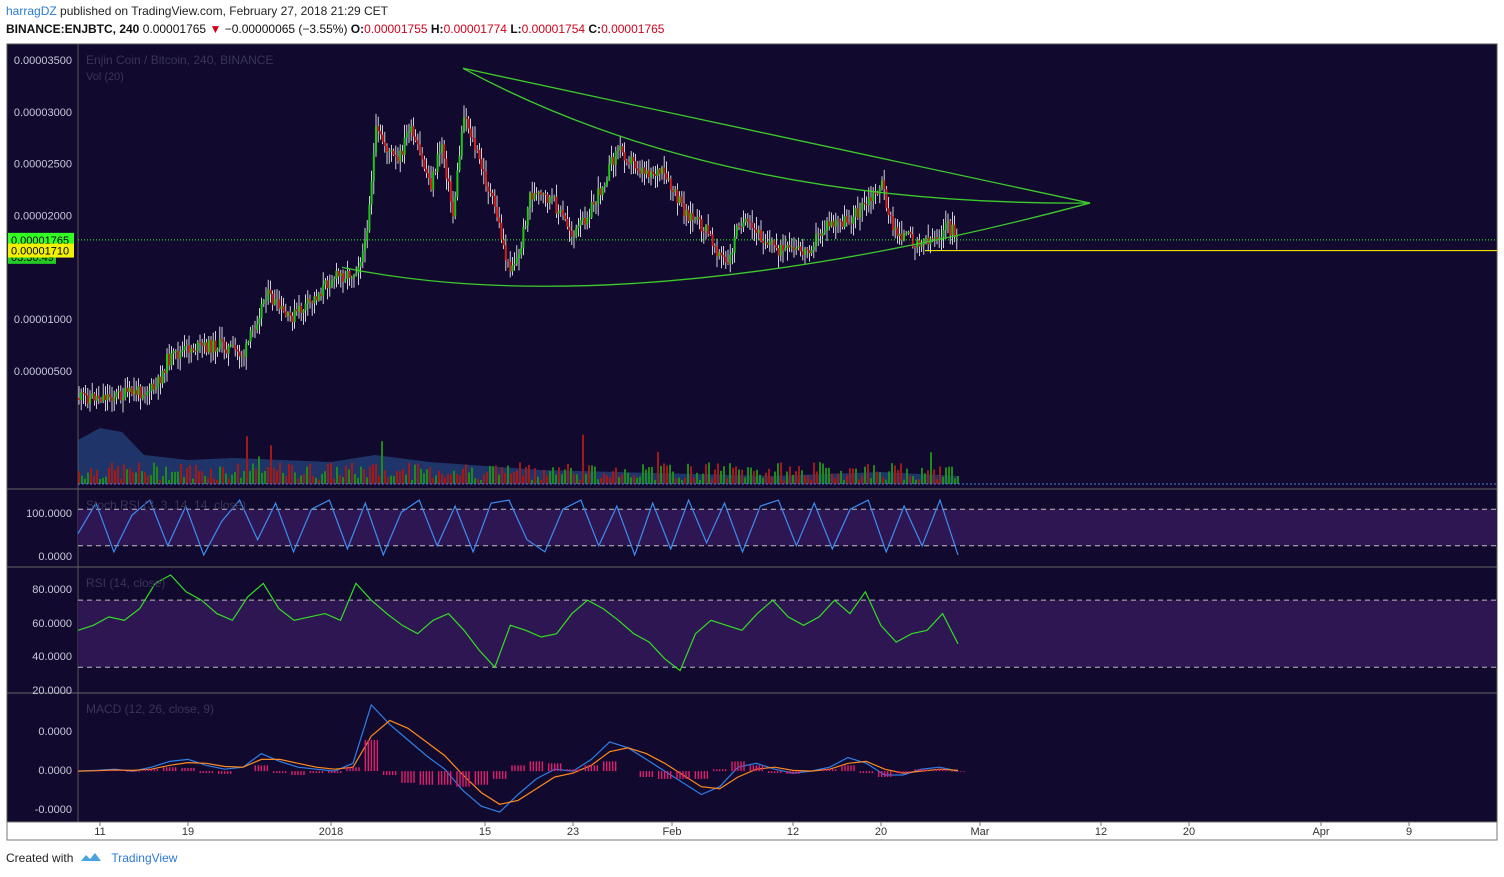 Image resolution: width=1504 pixels, height=877 pixels. Describe the element at coordinates (776, 135) in the screenshot. I see `resistance-arc` at that location.